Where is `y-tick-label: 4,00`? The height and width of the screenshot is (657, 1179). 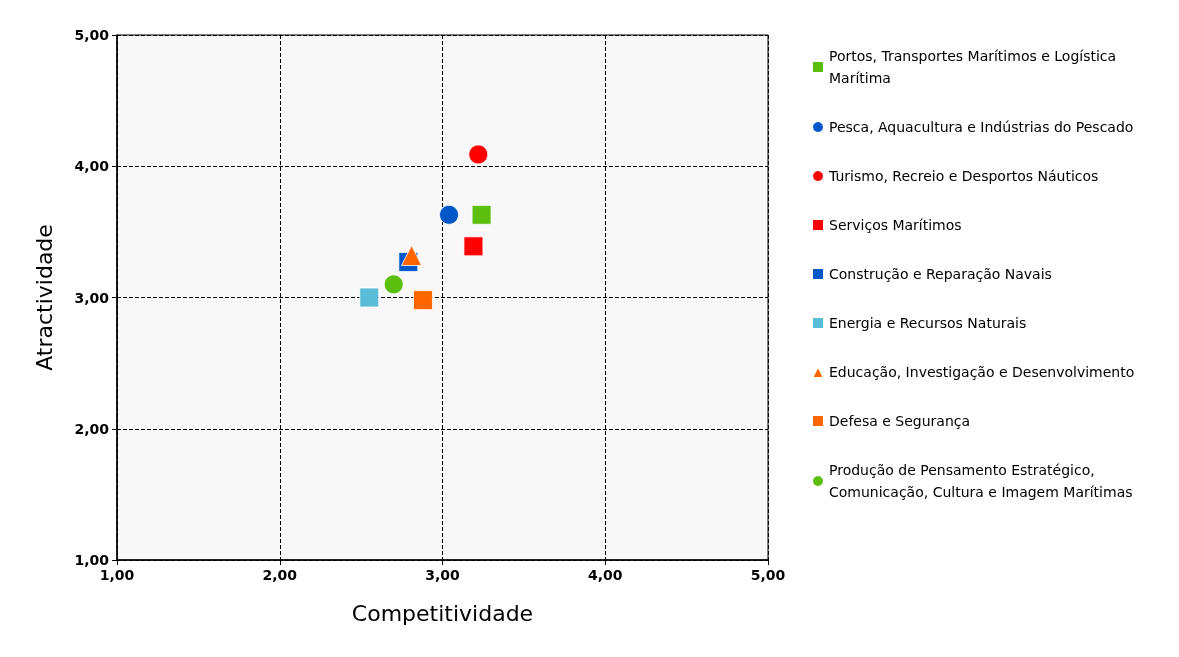 y-tick-label: 4,00 is located at coordinates (92, 166).